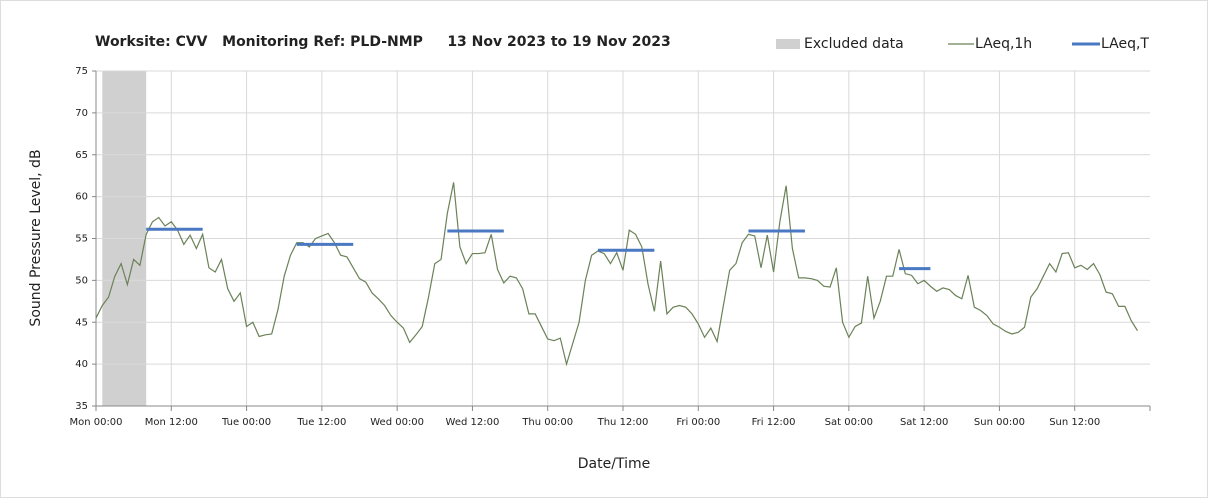 Image resolution: width=1208 pixels, height=498 pixels. I want to click on y-tick-label: 60, so click(81, 197).